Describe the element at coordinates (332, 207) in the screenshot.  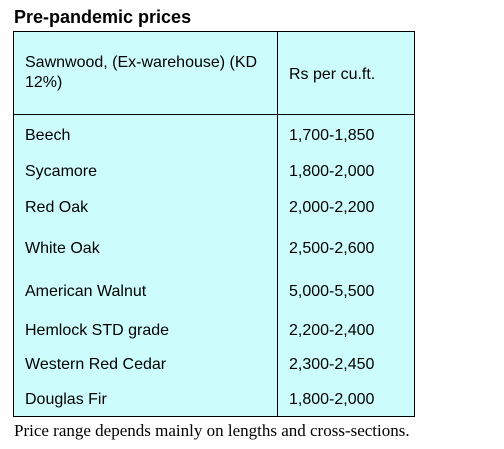
I see `price-cell: 2,000-2,200` at that location.